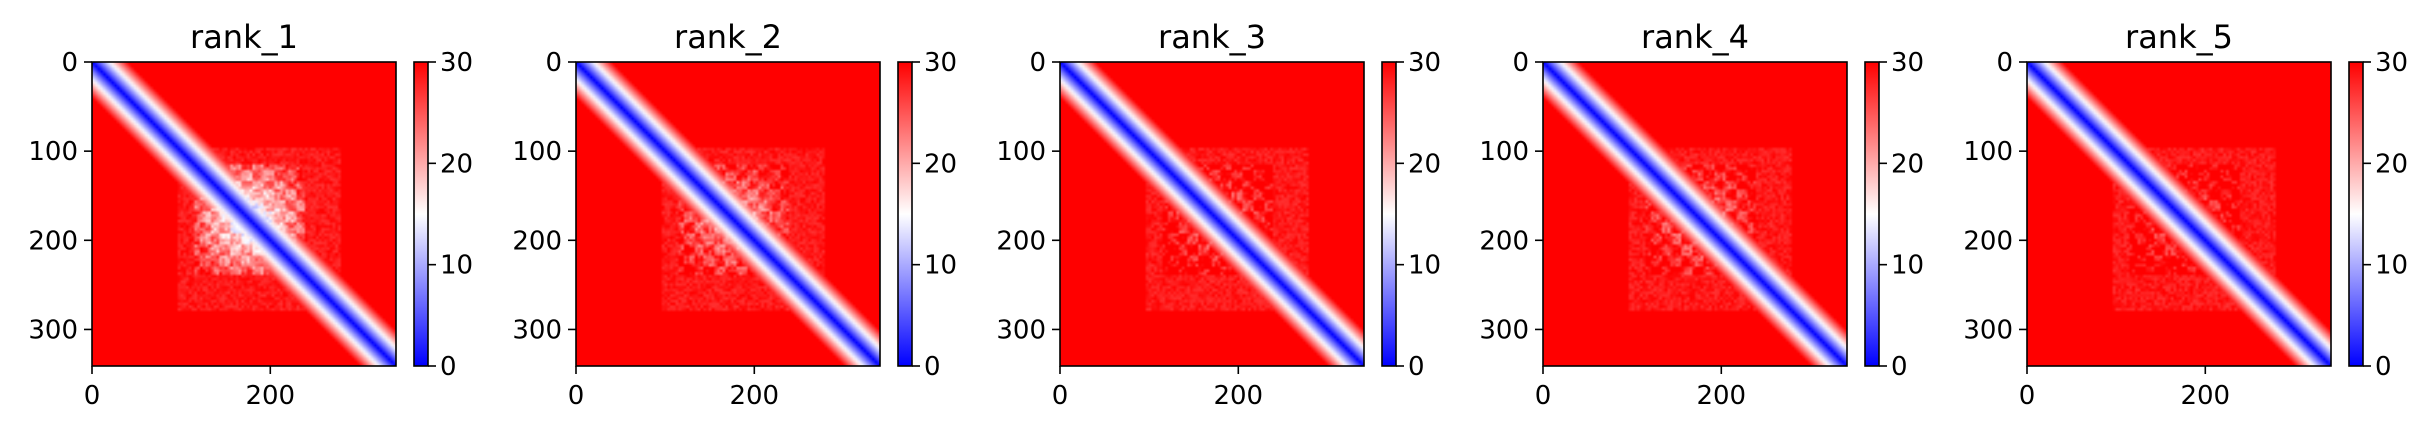  I want to click on panel-title: rank_4, so click(1695, 37).